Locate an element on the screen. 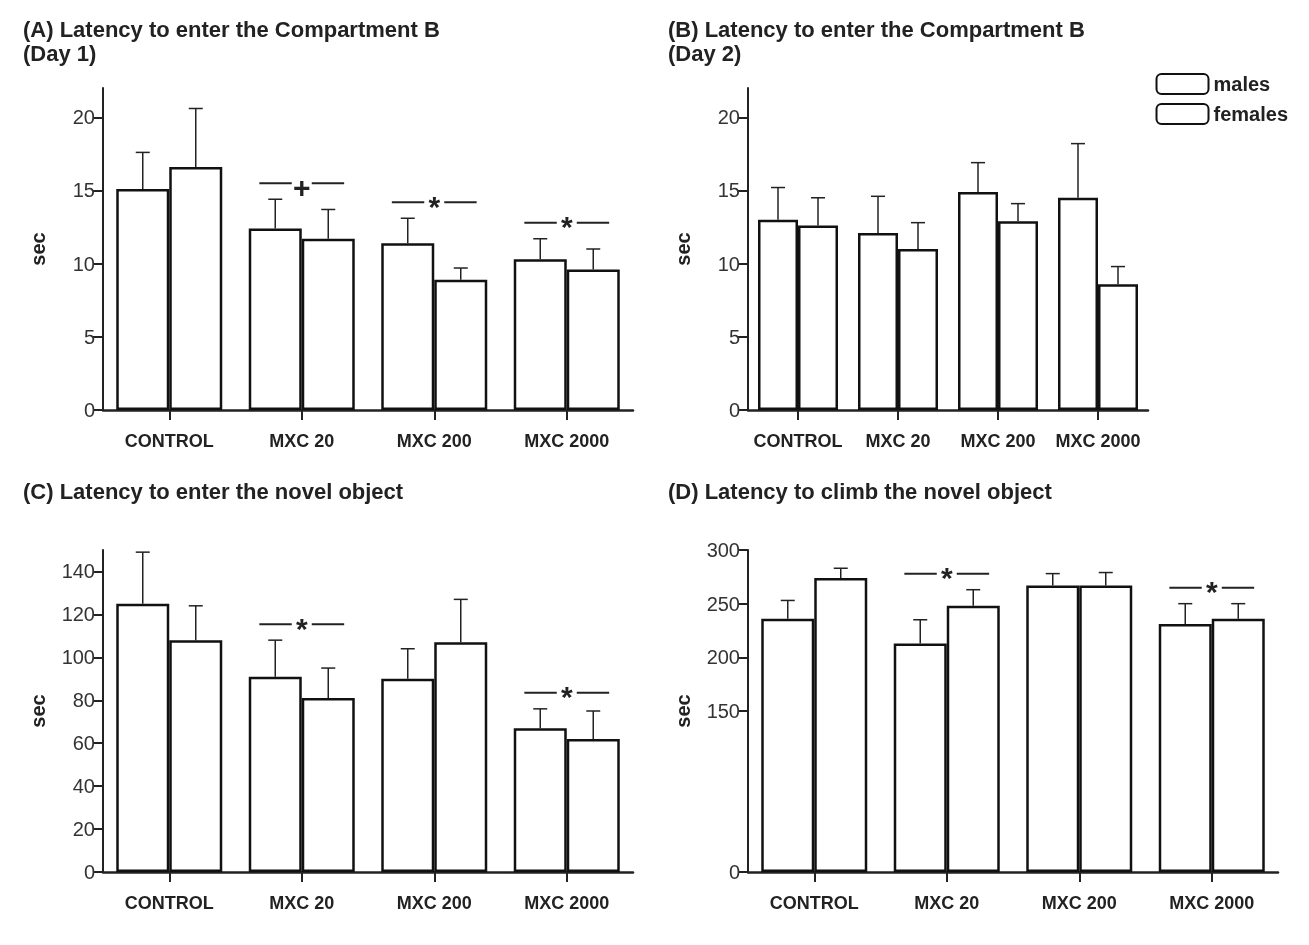  y-tick-label: 60 is located at coordinates (83, 743).